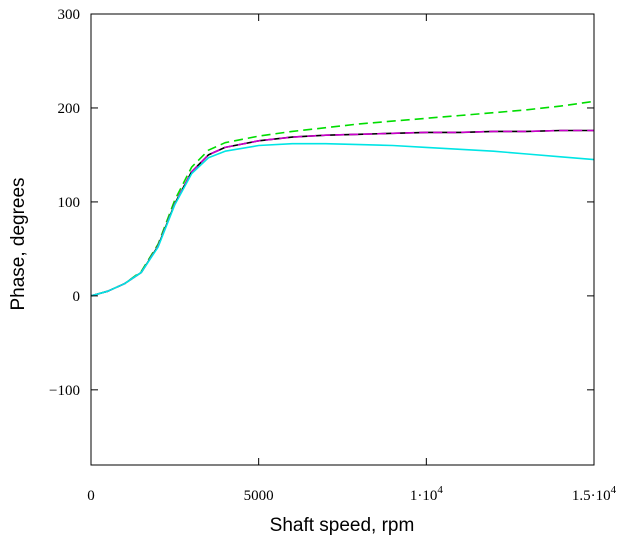  What do you see at coordinates (77, 297) in the screenshot?
I see `y-tick-label: 0` at bounding box center [77, 297].